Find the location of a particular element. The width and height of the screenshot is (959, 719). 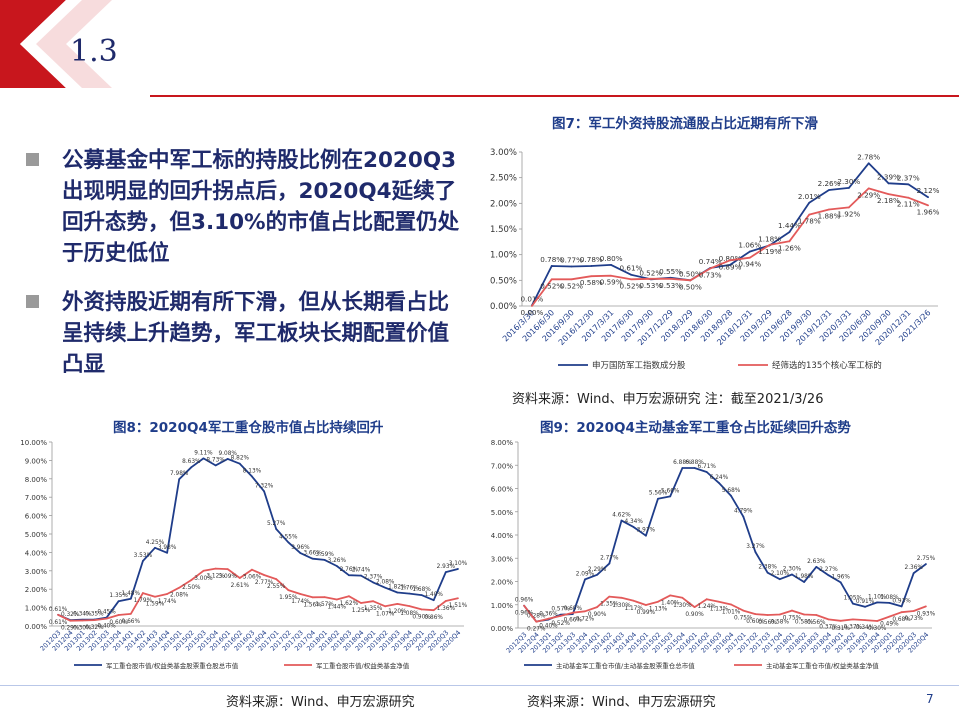

fig7-ytick-label: 2.00% is located at coordinates (503, 204).